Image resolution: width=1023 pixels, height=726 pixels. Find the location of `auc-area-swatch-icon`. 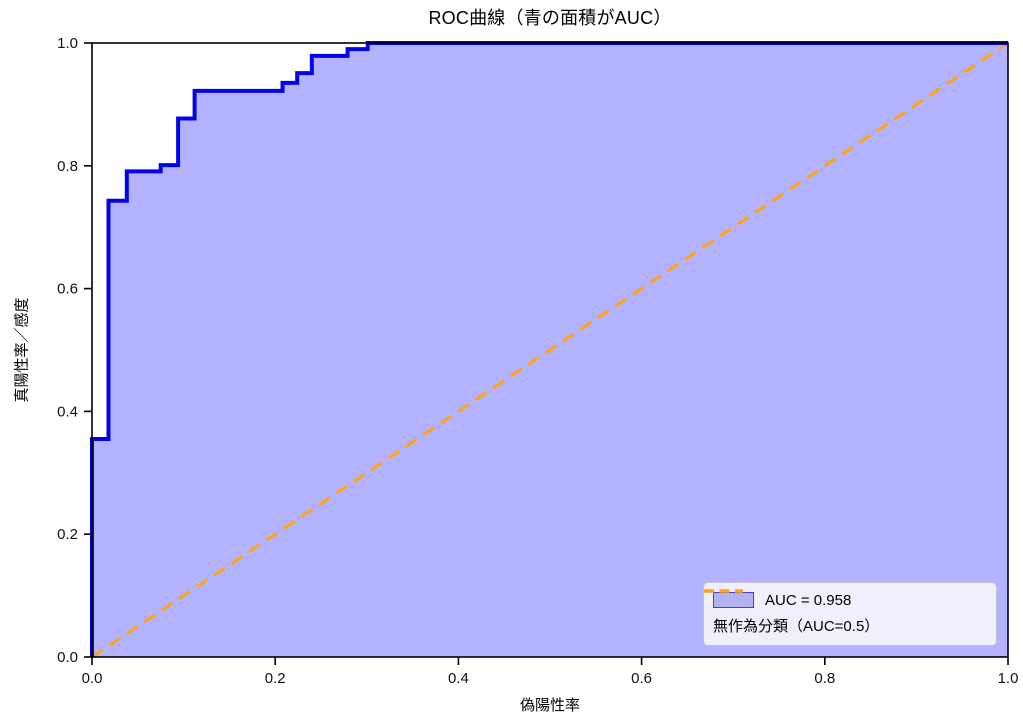

auc-area-swatch-icon is located at coordinates (733, 600).